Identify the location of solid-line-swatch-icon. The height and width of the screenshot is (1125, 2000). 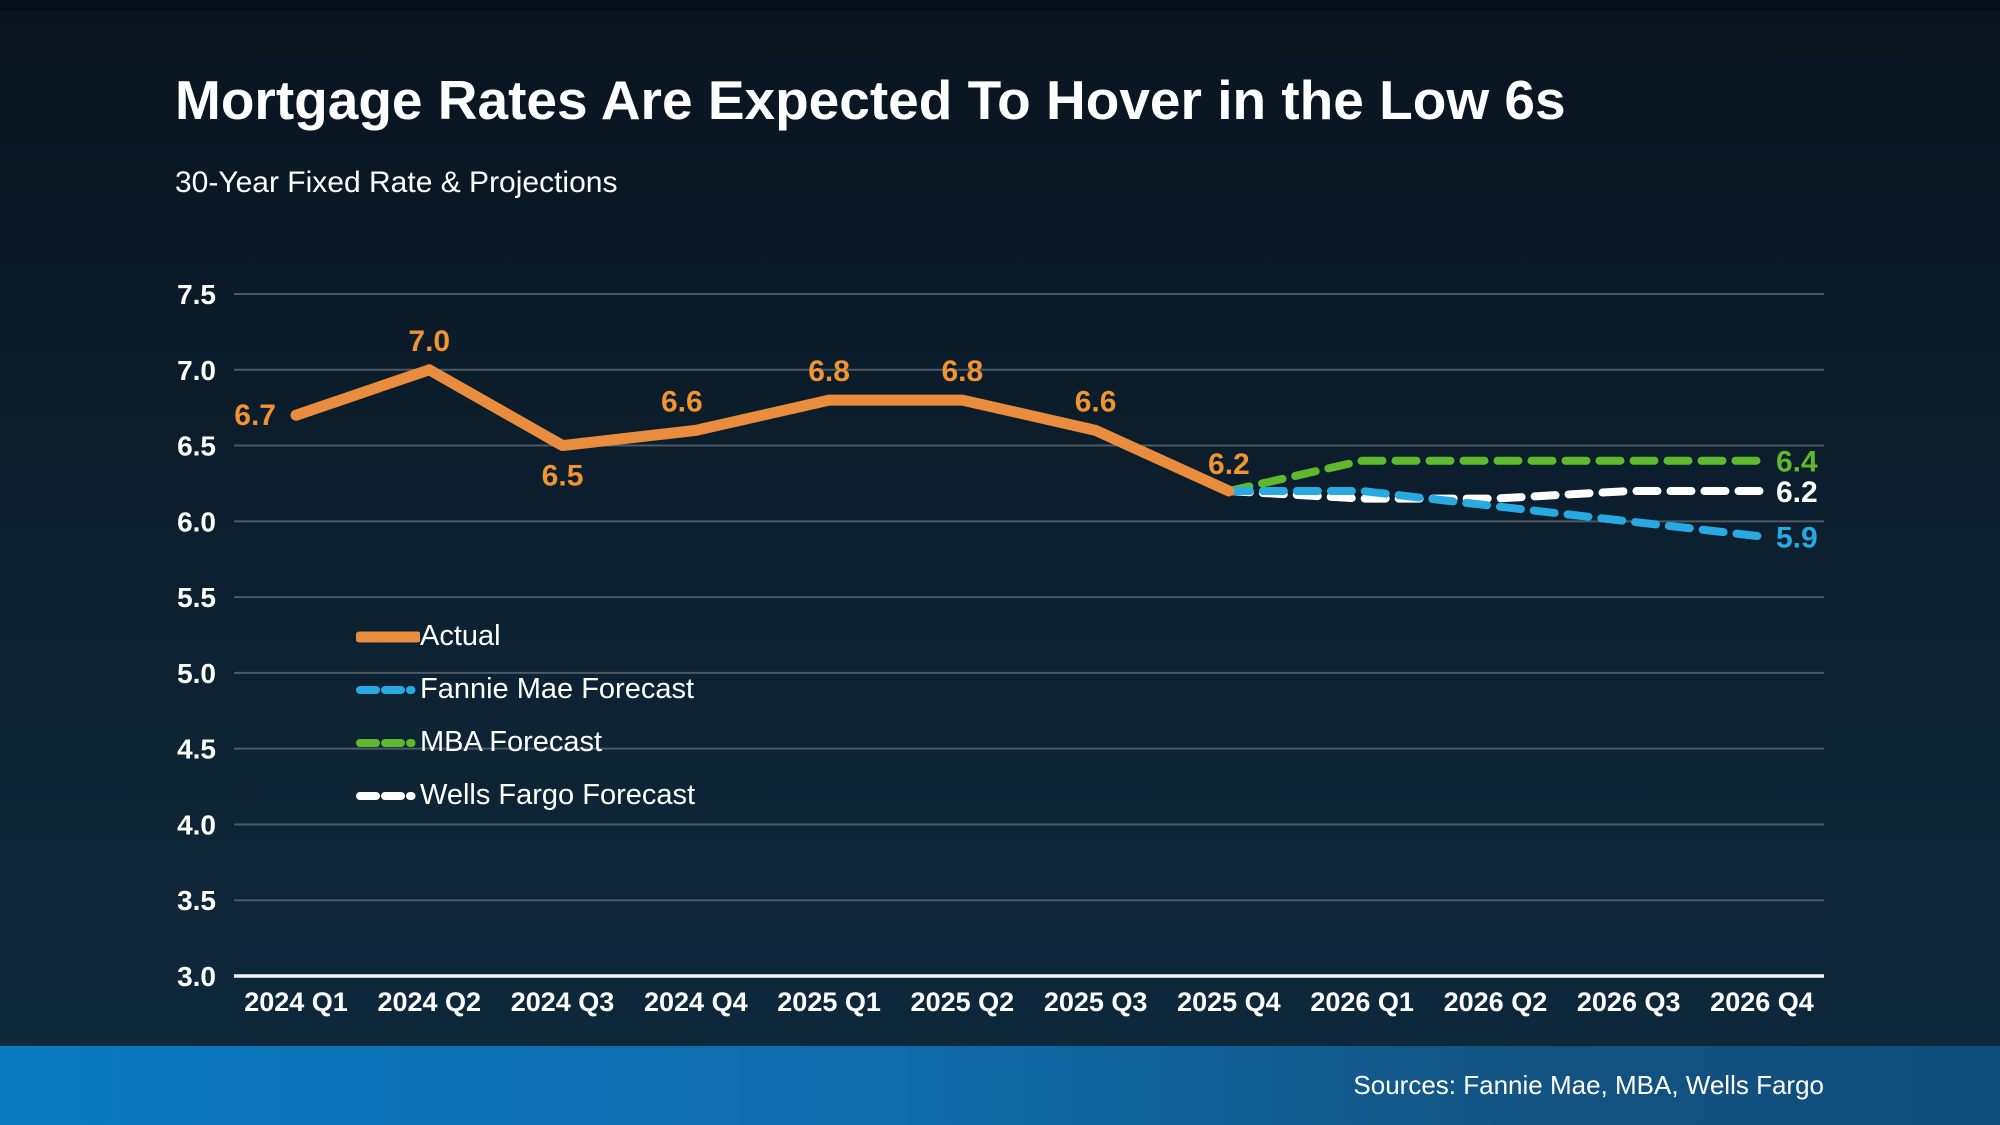
(388, 636).